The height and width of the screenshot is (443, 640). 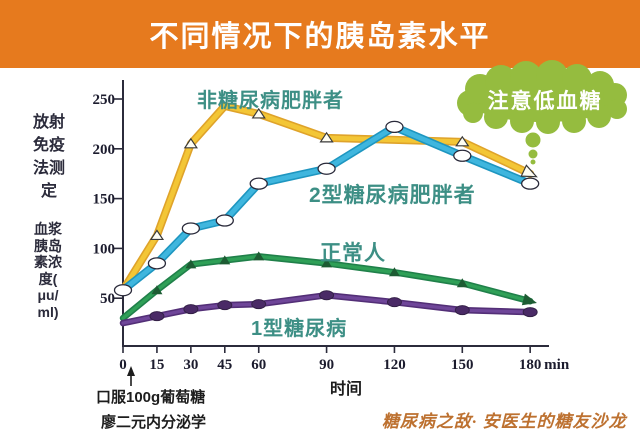 I want to click on series-label-type1: 1型糖尿病, so click(x=299, y=329).